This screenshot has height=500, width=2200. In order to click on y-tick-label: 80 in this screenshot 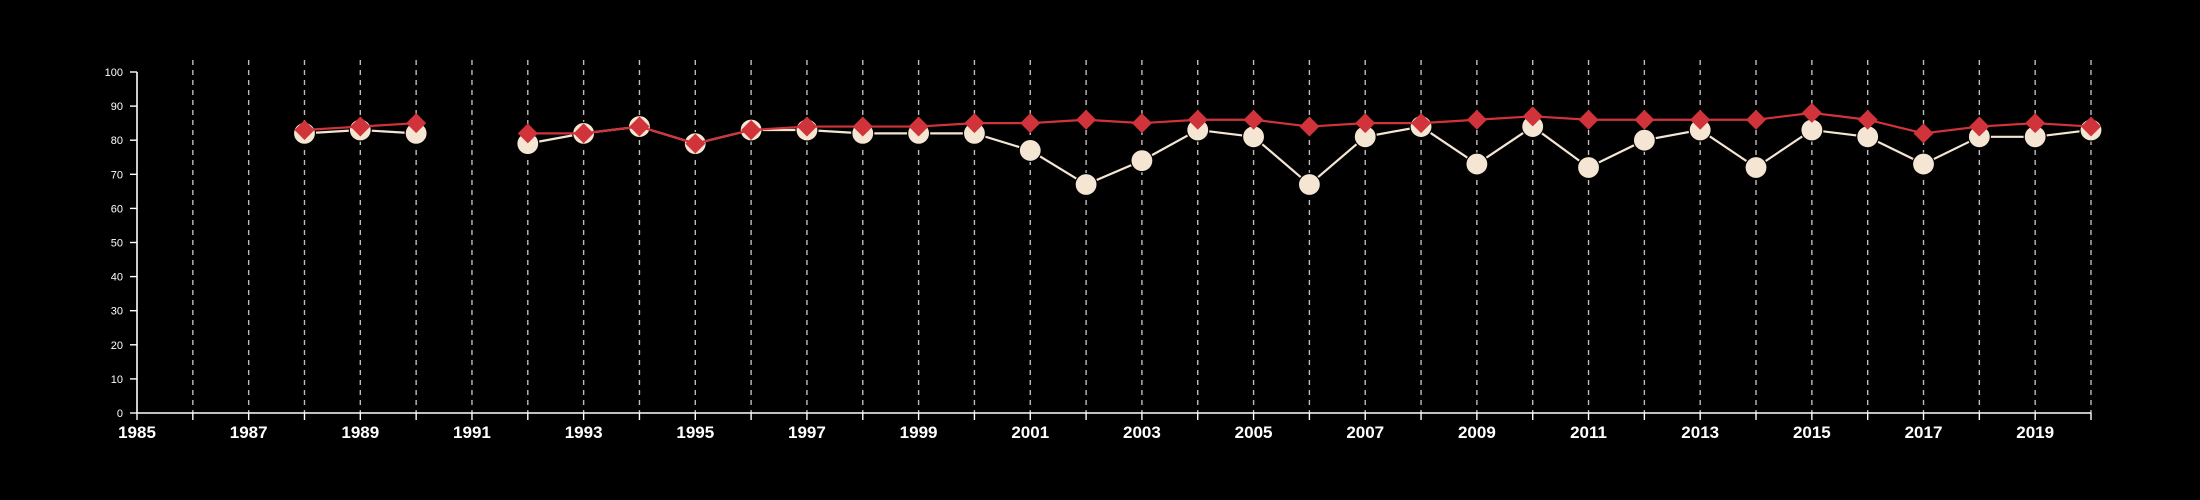, I will do `click(117, 141)`.